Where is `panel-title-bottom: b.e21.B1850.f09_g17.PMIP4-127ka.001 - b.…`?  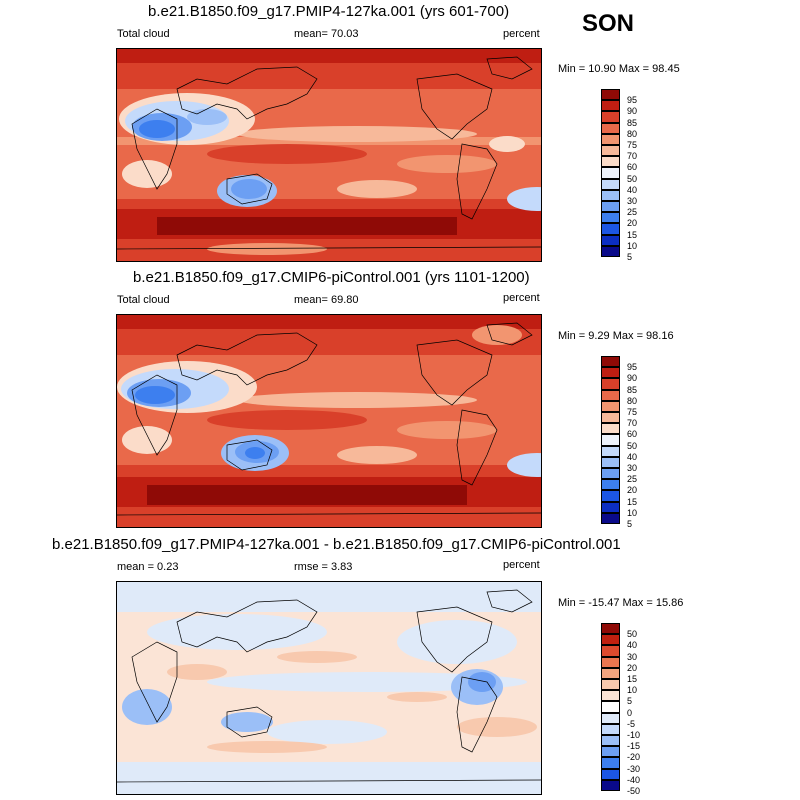
panel-title-bottom: b.e21.B1850.f09_g17.PMIP4-127ka.001 - b.… is located at coordinates (336, 544).